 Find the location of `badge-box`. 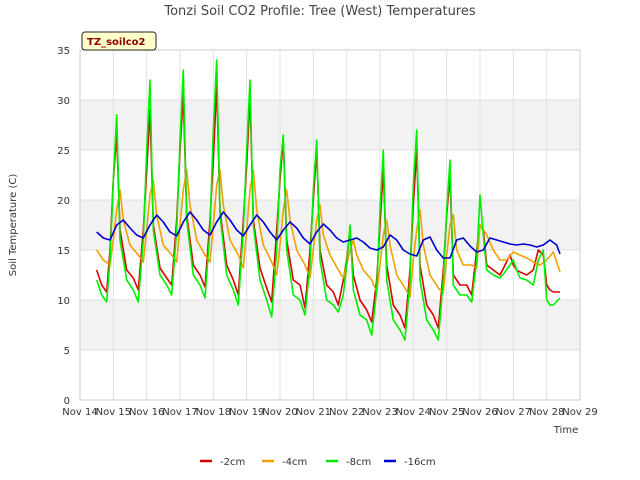

badge-box is located at coordinates (119, 41).